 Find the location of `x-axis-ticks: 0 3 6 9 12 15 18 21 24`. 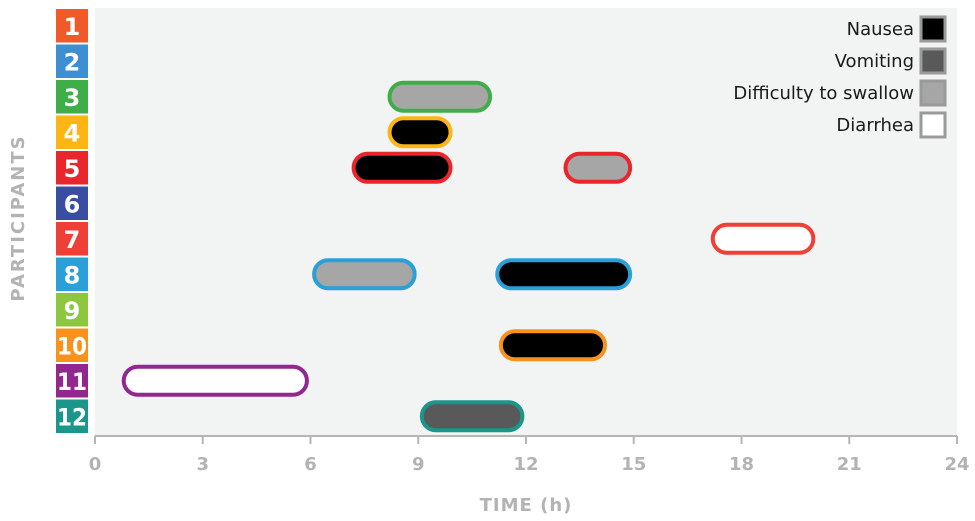

x-axis-ticks: 0 3 6 9 12 15 18 21 24 is located at coordinates (529, 455).